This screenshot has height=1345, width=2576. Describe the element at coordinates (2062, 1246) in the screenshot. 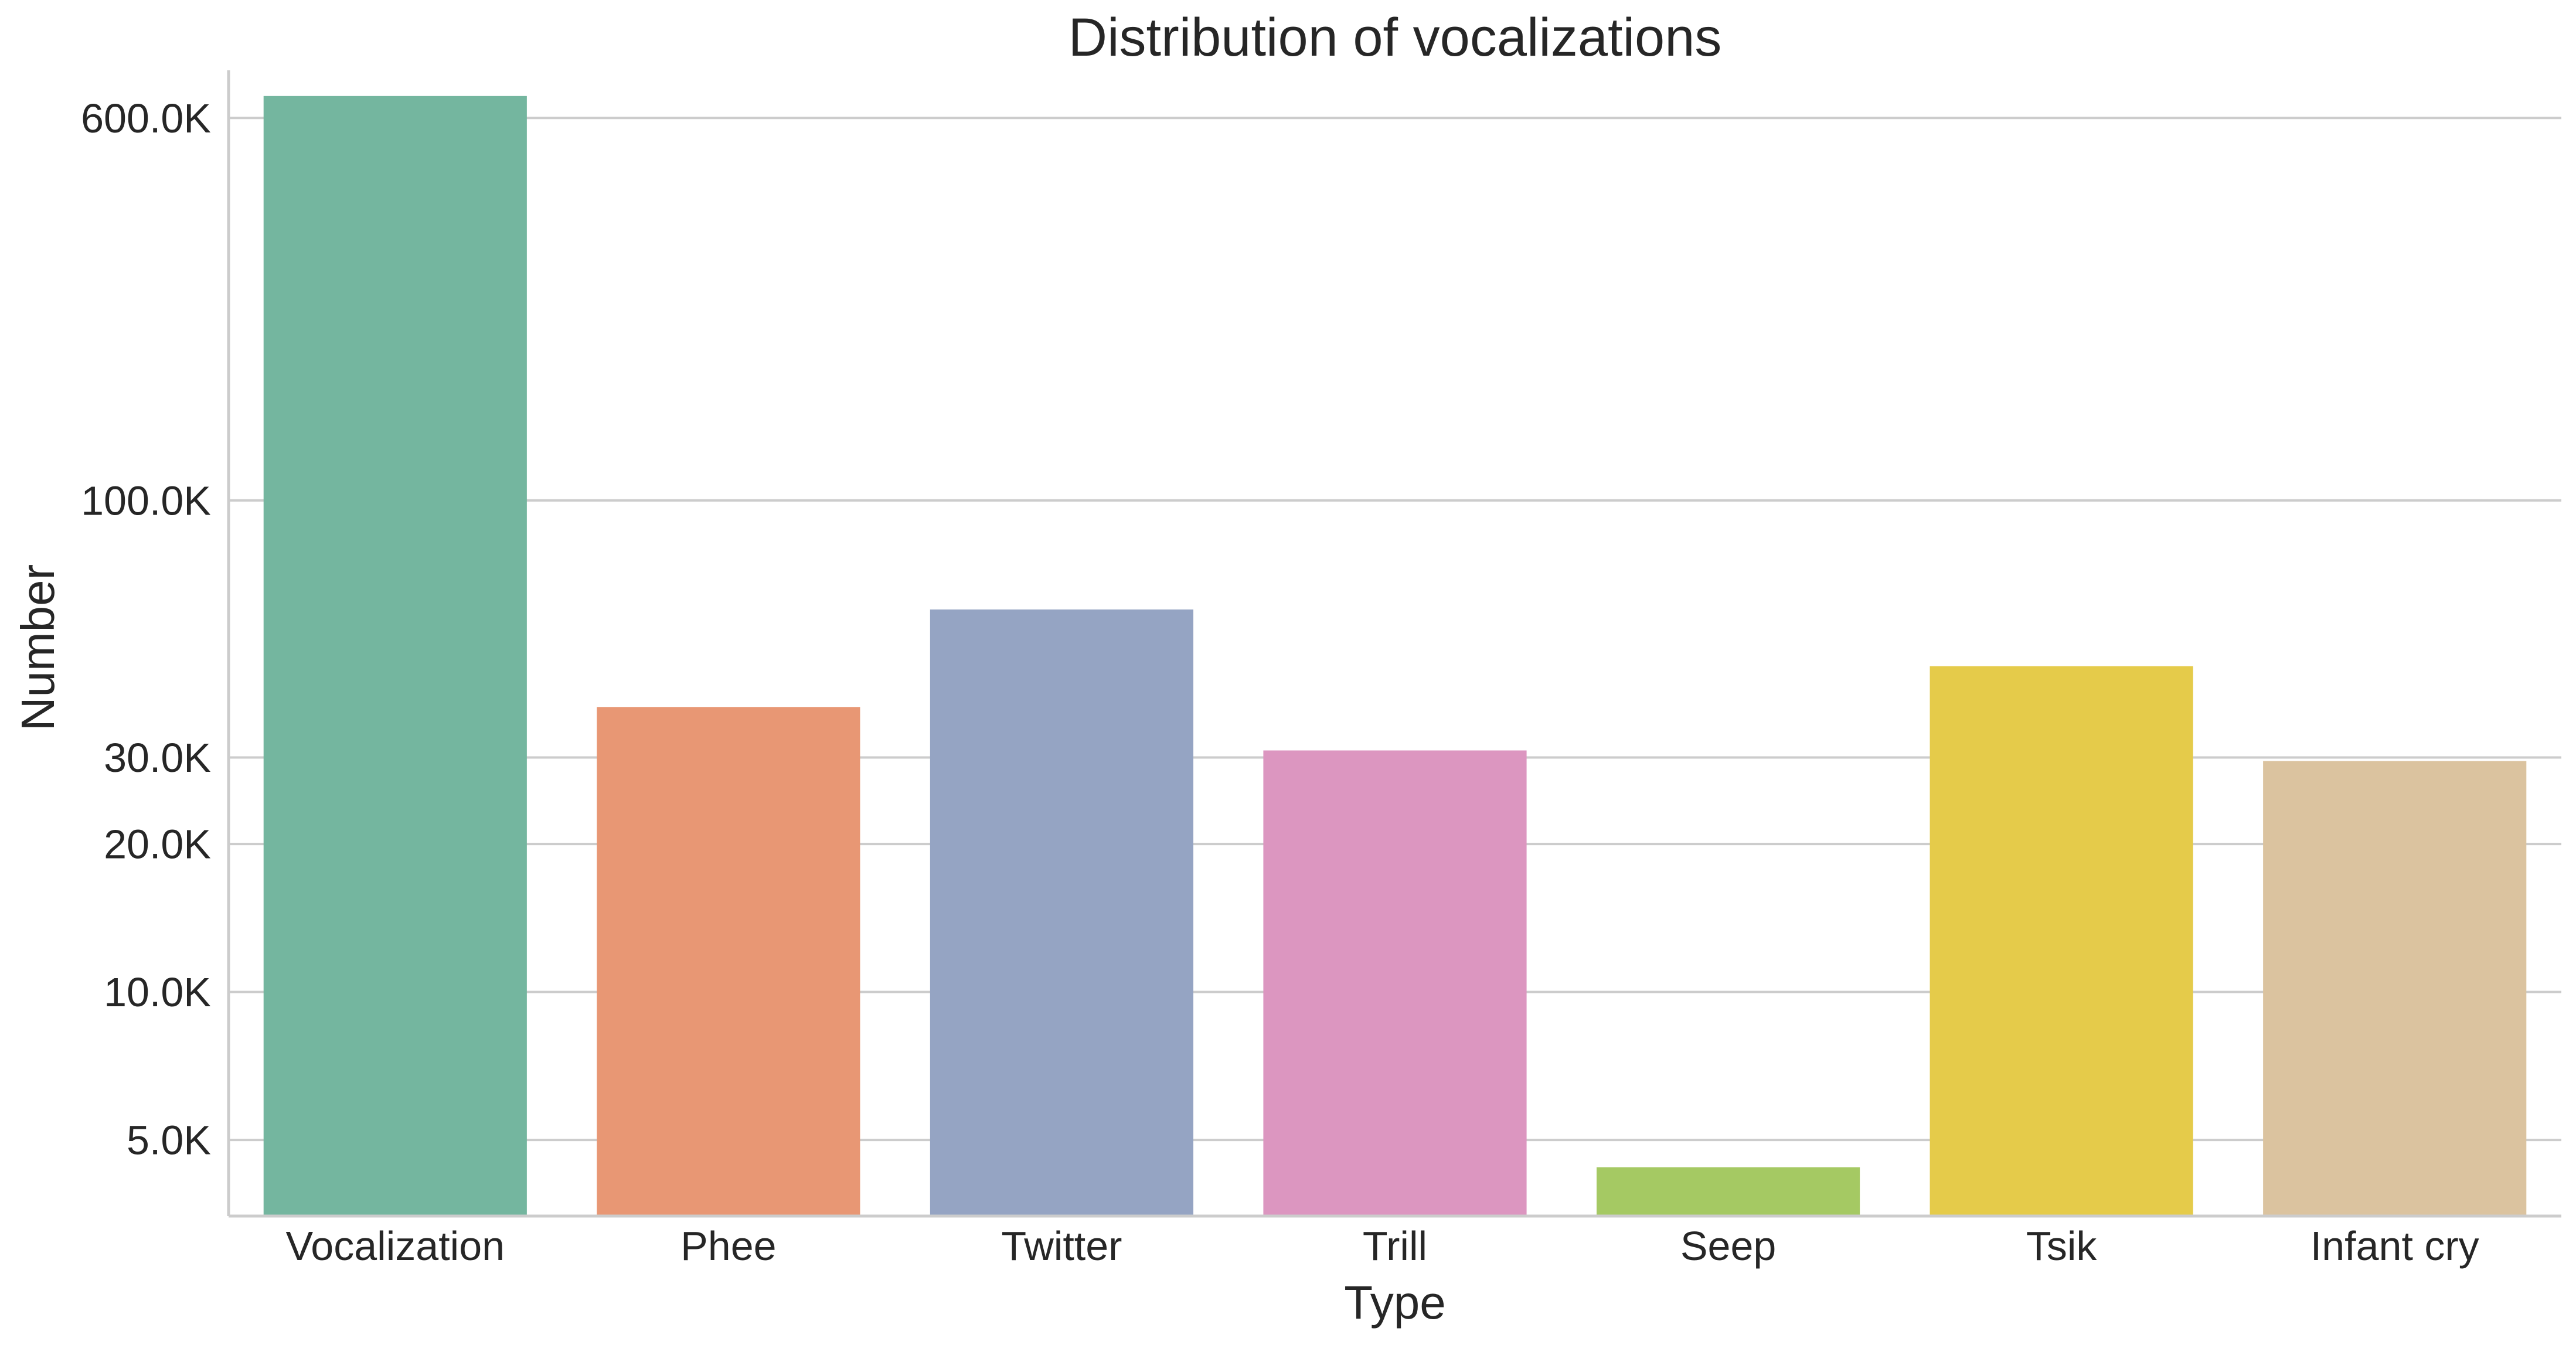

I see `x-tick-label: Tsik` at that location.